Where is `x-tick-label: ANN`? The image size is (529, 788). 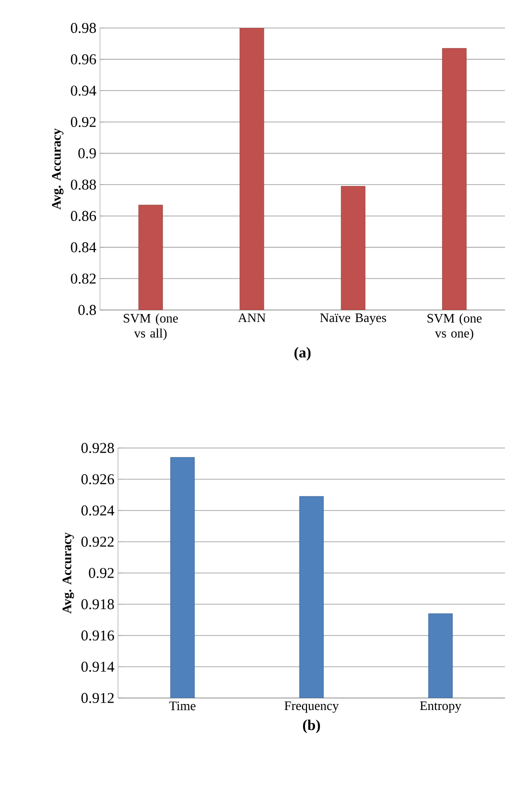 x-tick-label: ANN is located at coordinates (252, 318).